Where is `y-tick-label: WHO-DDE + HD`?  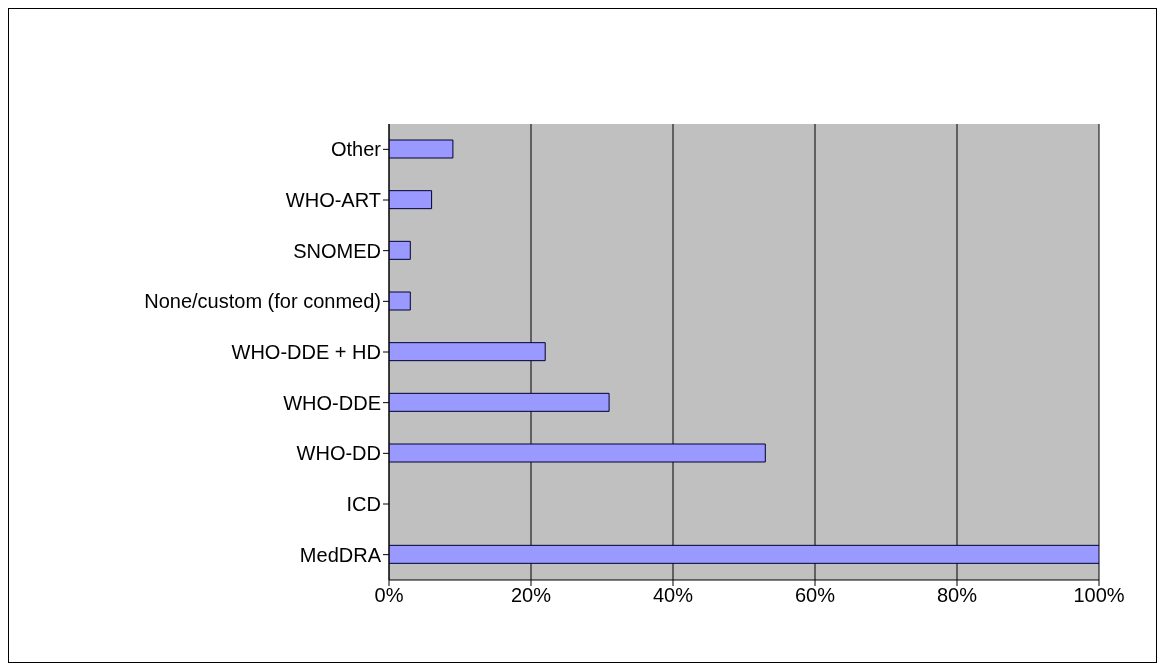
y-tick-label: WHO-DDE + HD is located at coordinates (306, 352).